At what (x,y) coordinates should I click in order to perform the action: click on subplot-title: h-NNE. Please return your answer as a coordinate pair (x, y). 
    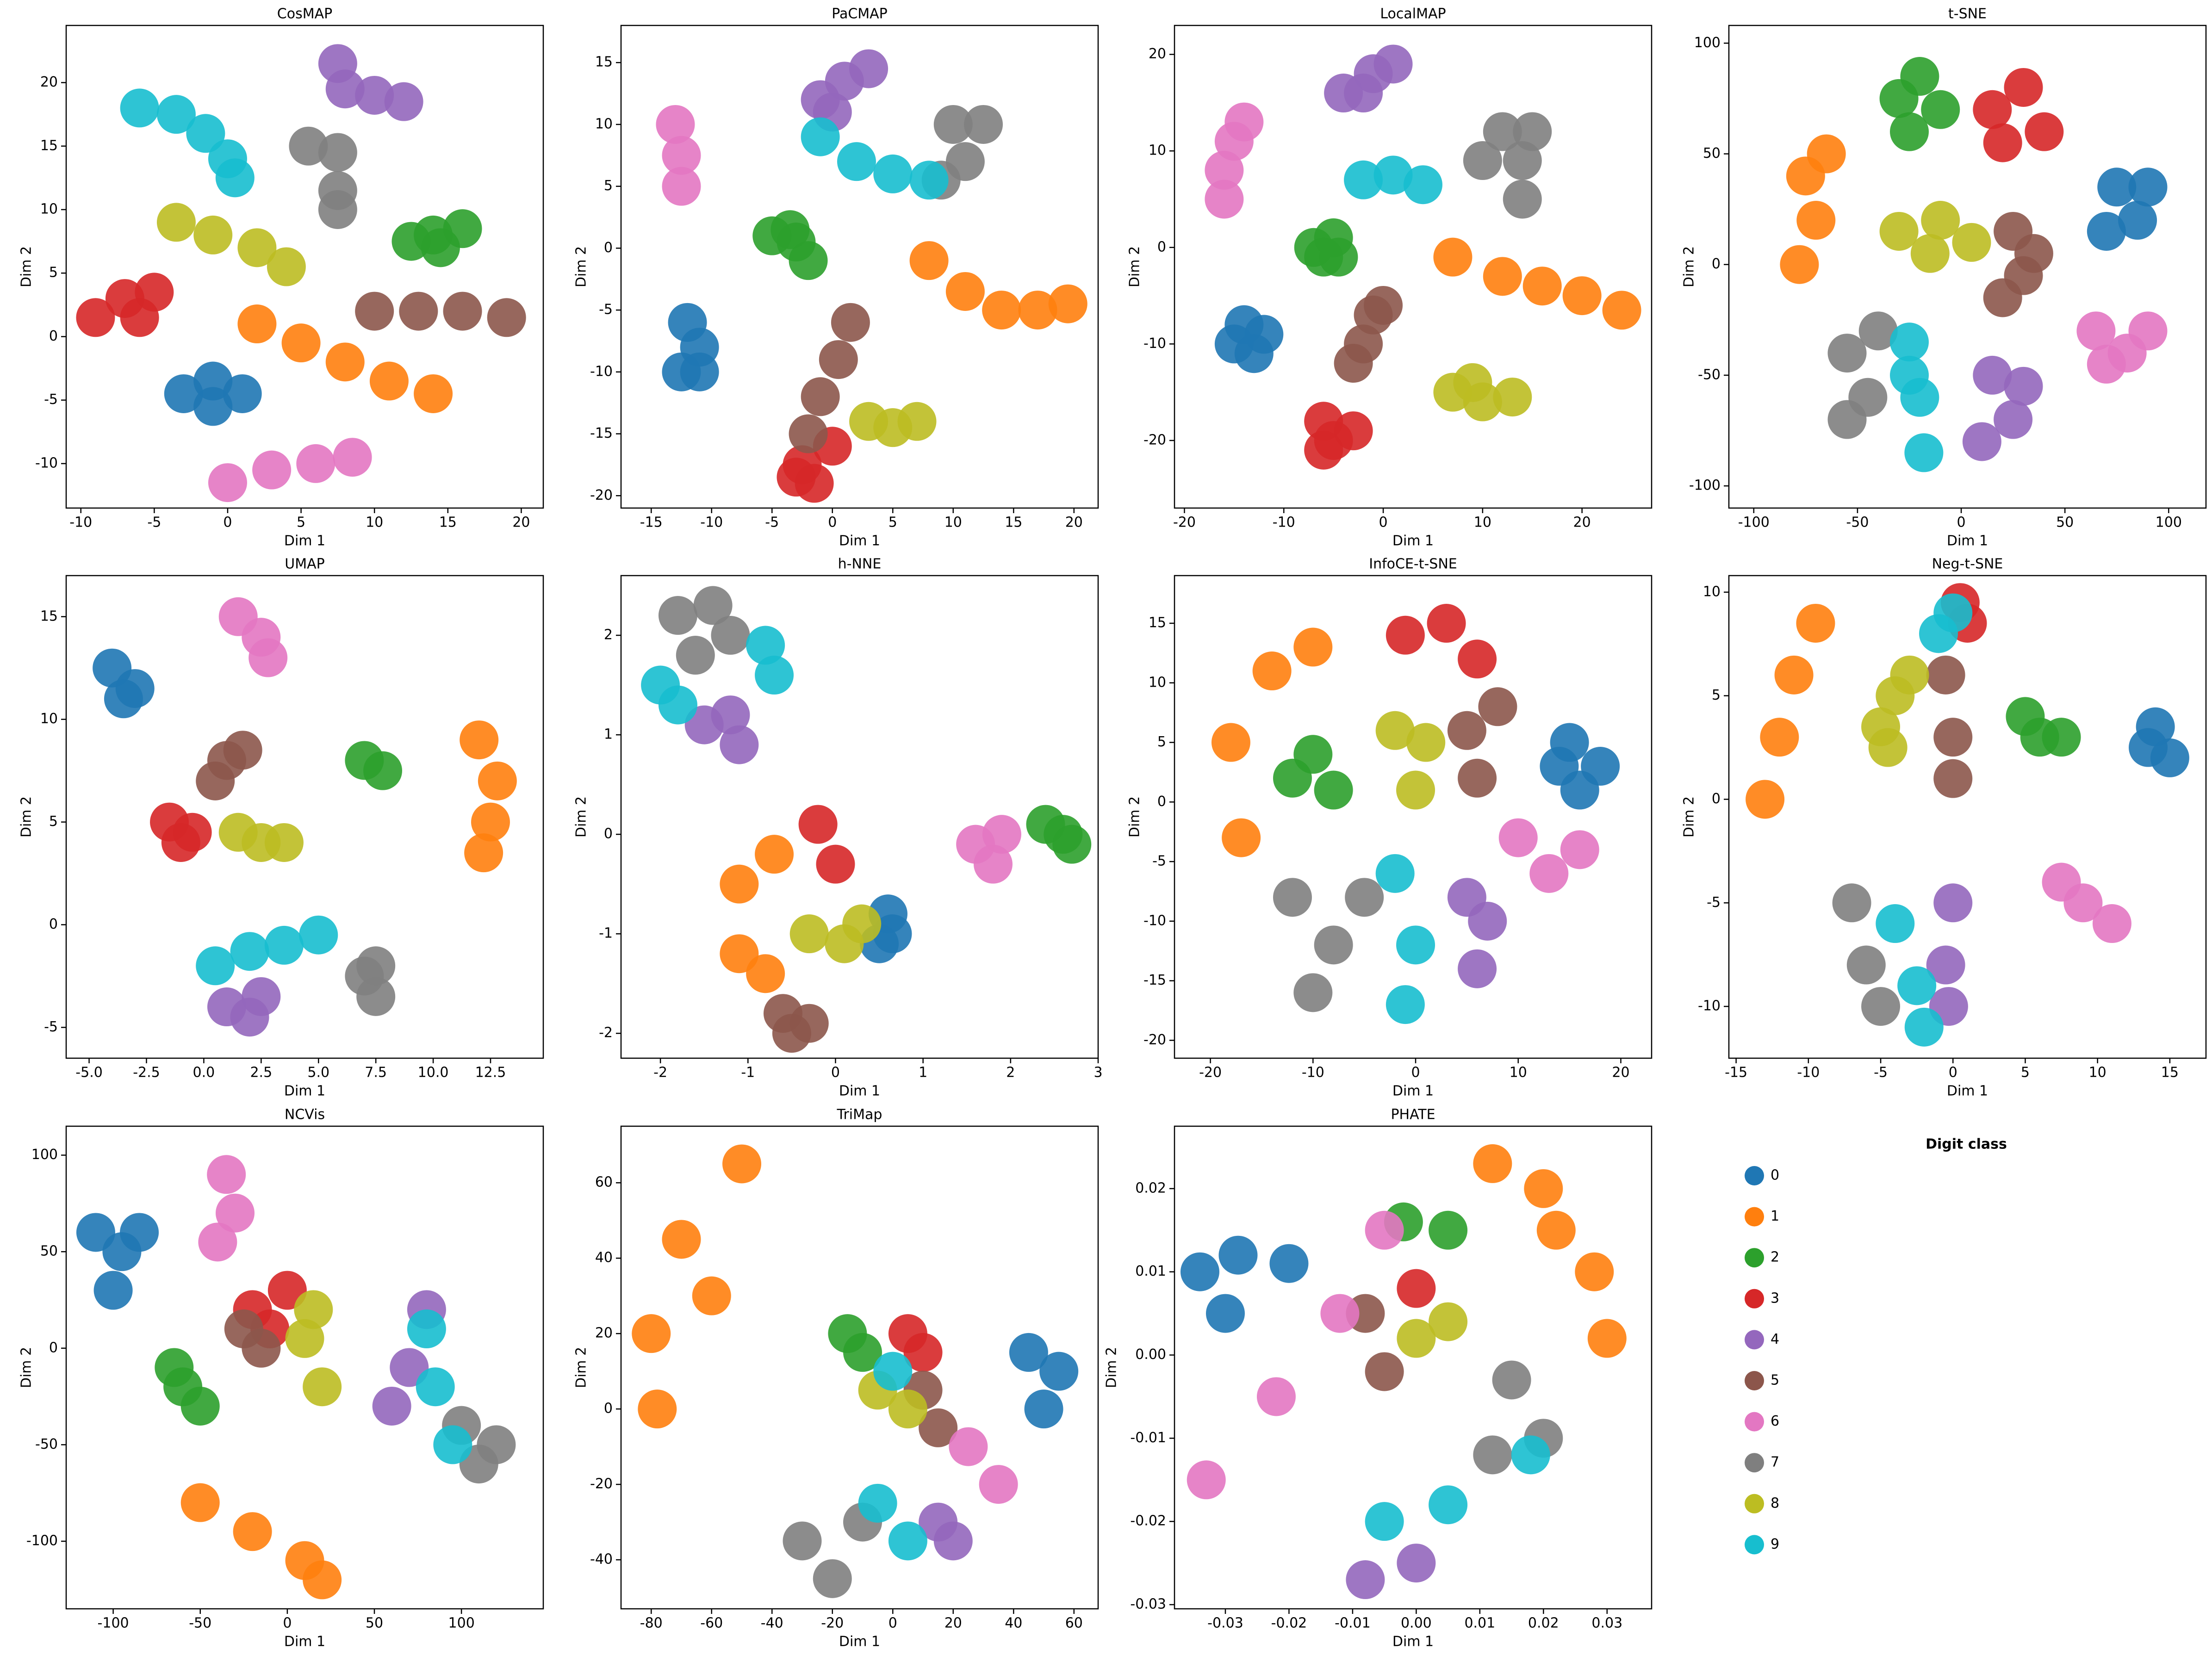
    Looking at the image, I should click on (860, 564).